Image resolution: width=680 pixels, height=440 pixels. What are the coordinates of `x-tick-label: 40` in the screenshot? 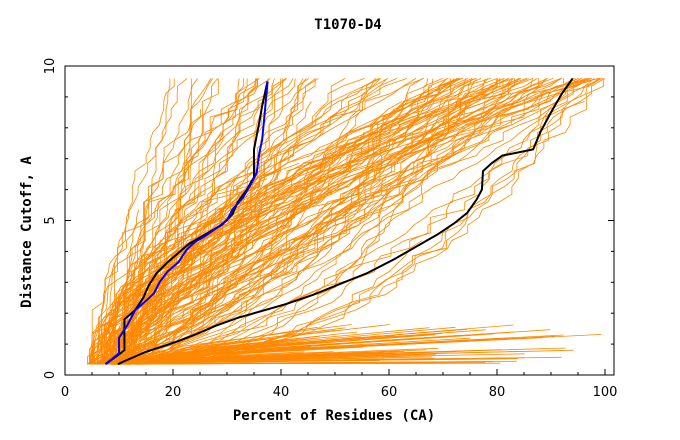 It's located at (281, 392).